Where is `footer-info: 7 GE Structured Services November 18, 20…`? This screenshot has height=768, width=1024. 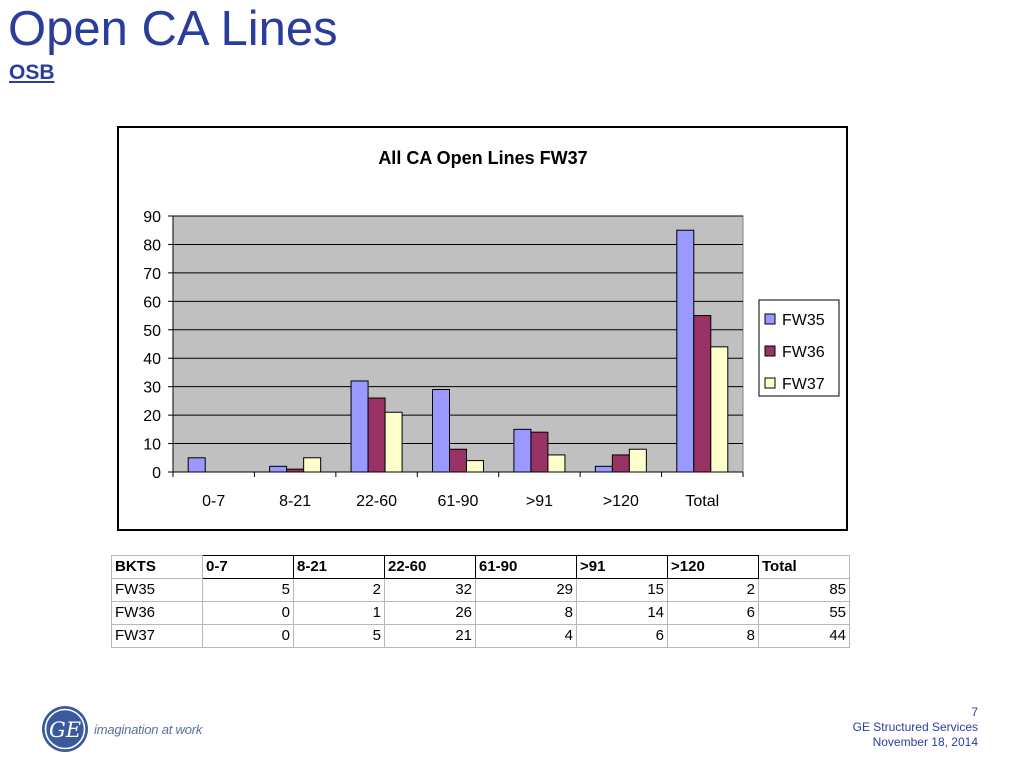
footer-info: 7 GE Structured Services November 18, 20… is located at coordinates (915, 727).